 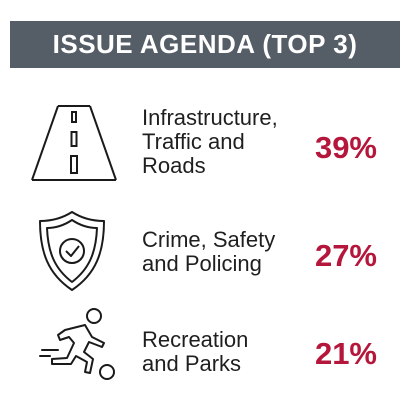 I want to click on item-percentage: 21%, so click(x=345, y=353).